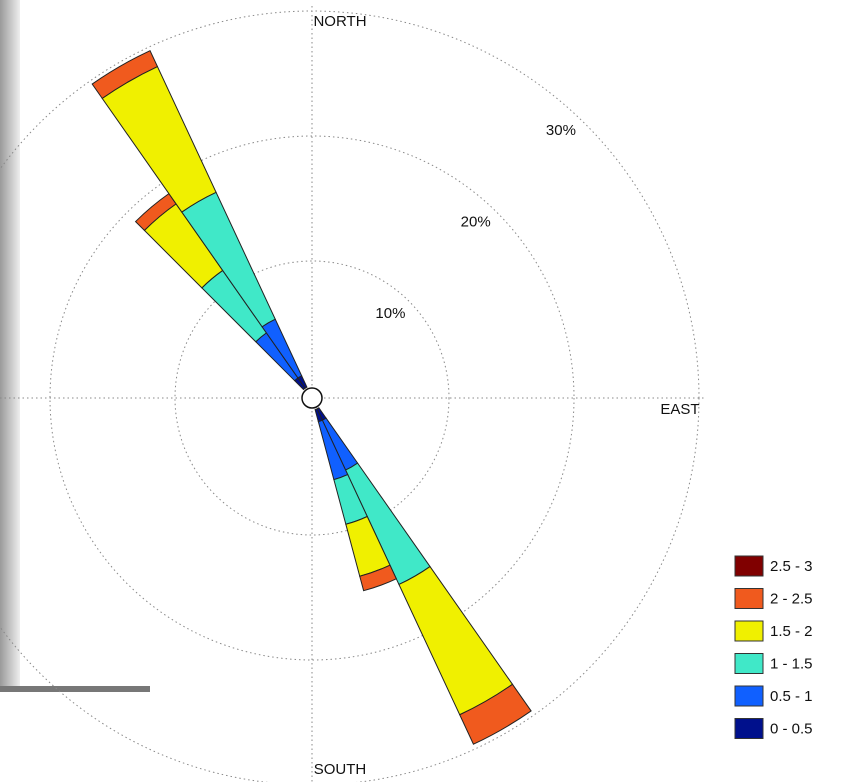 The width and height of the screenshot is (865, 782). Describe the element at coordinates (339, 21) in the screenshot. I see `north-label: NORTH` at that location.